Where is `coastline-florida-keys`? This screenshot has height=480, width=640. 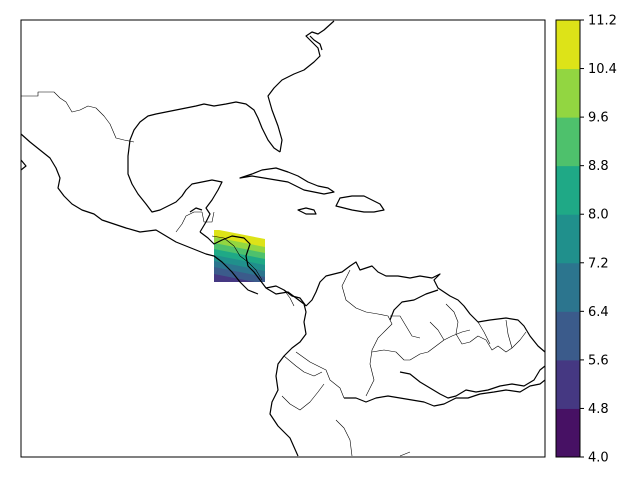
coastline-florida-keys is located at coordinates (316, 43).